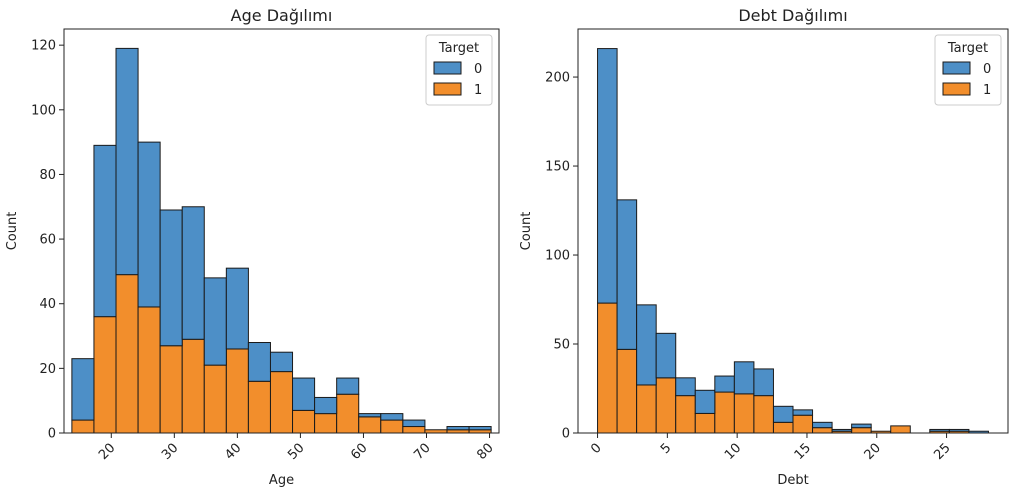 Image resolution: width=1024 pixels, height=490 pixels. What do you see at coordinates (47, 304) in the screenshot?
I see `y-tick-label: 40` at bounding box center [47, 304].